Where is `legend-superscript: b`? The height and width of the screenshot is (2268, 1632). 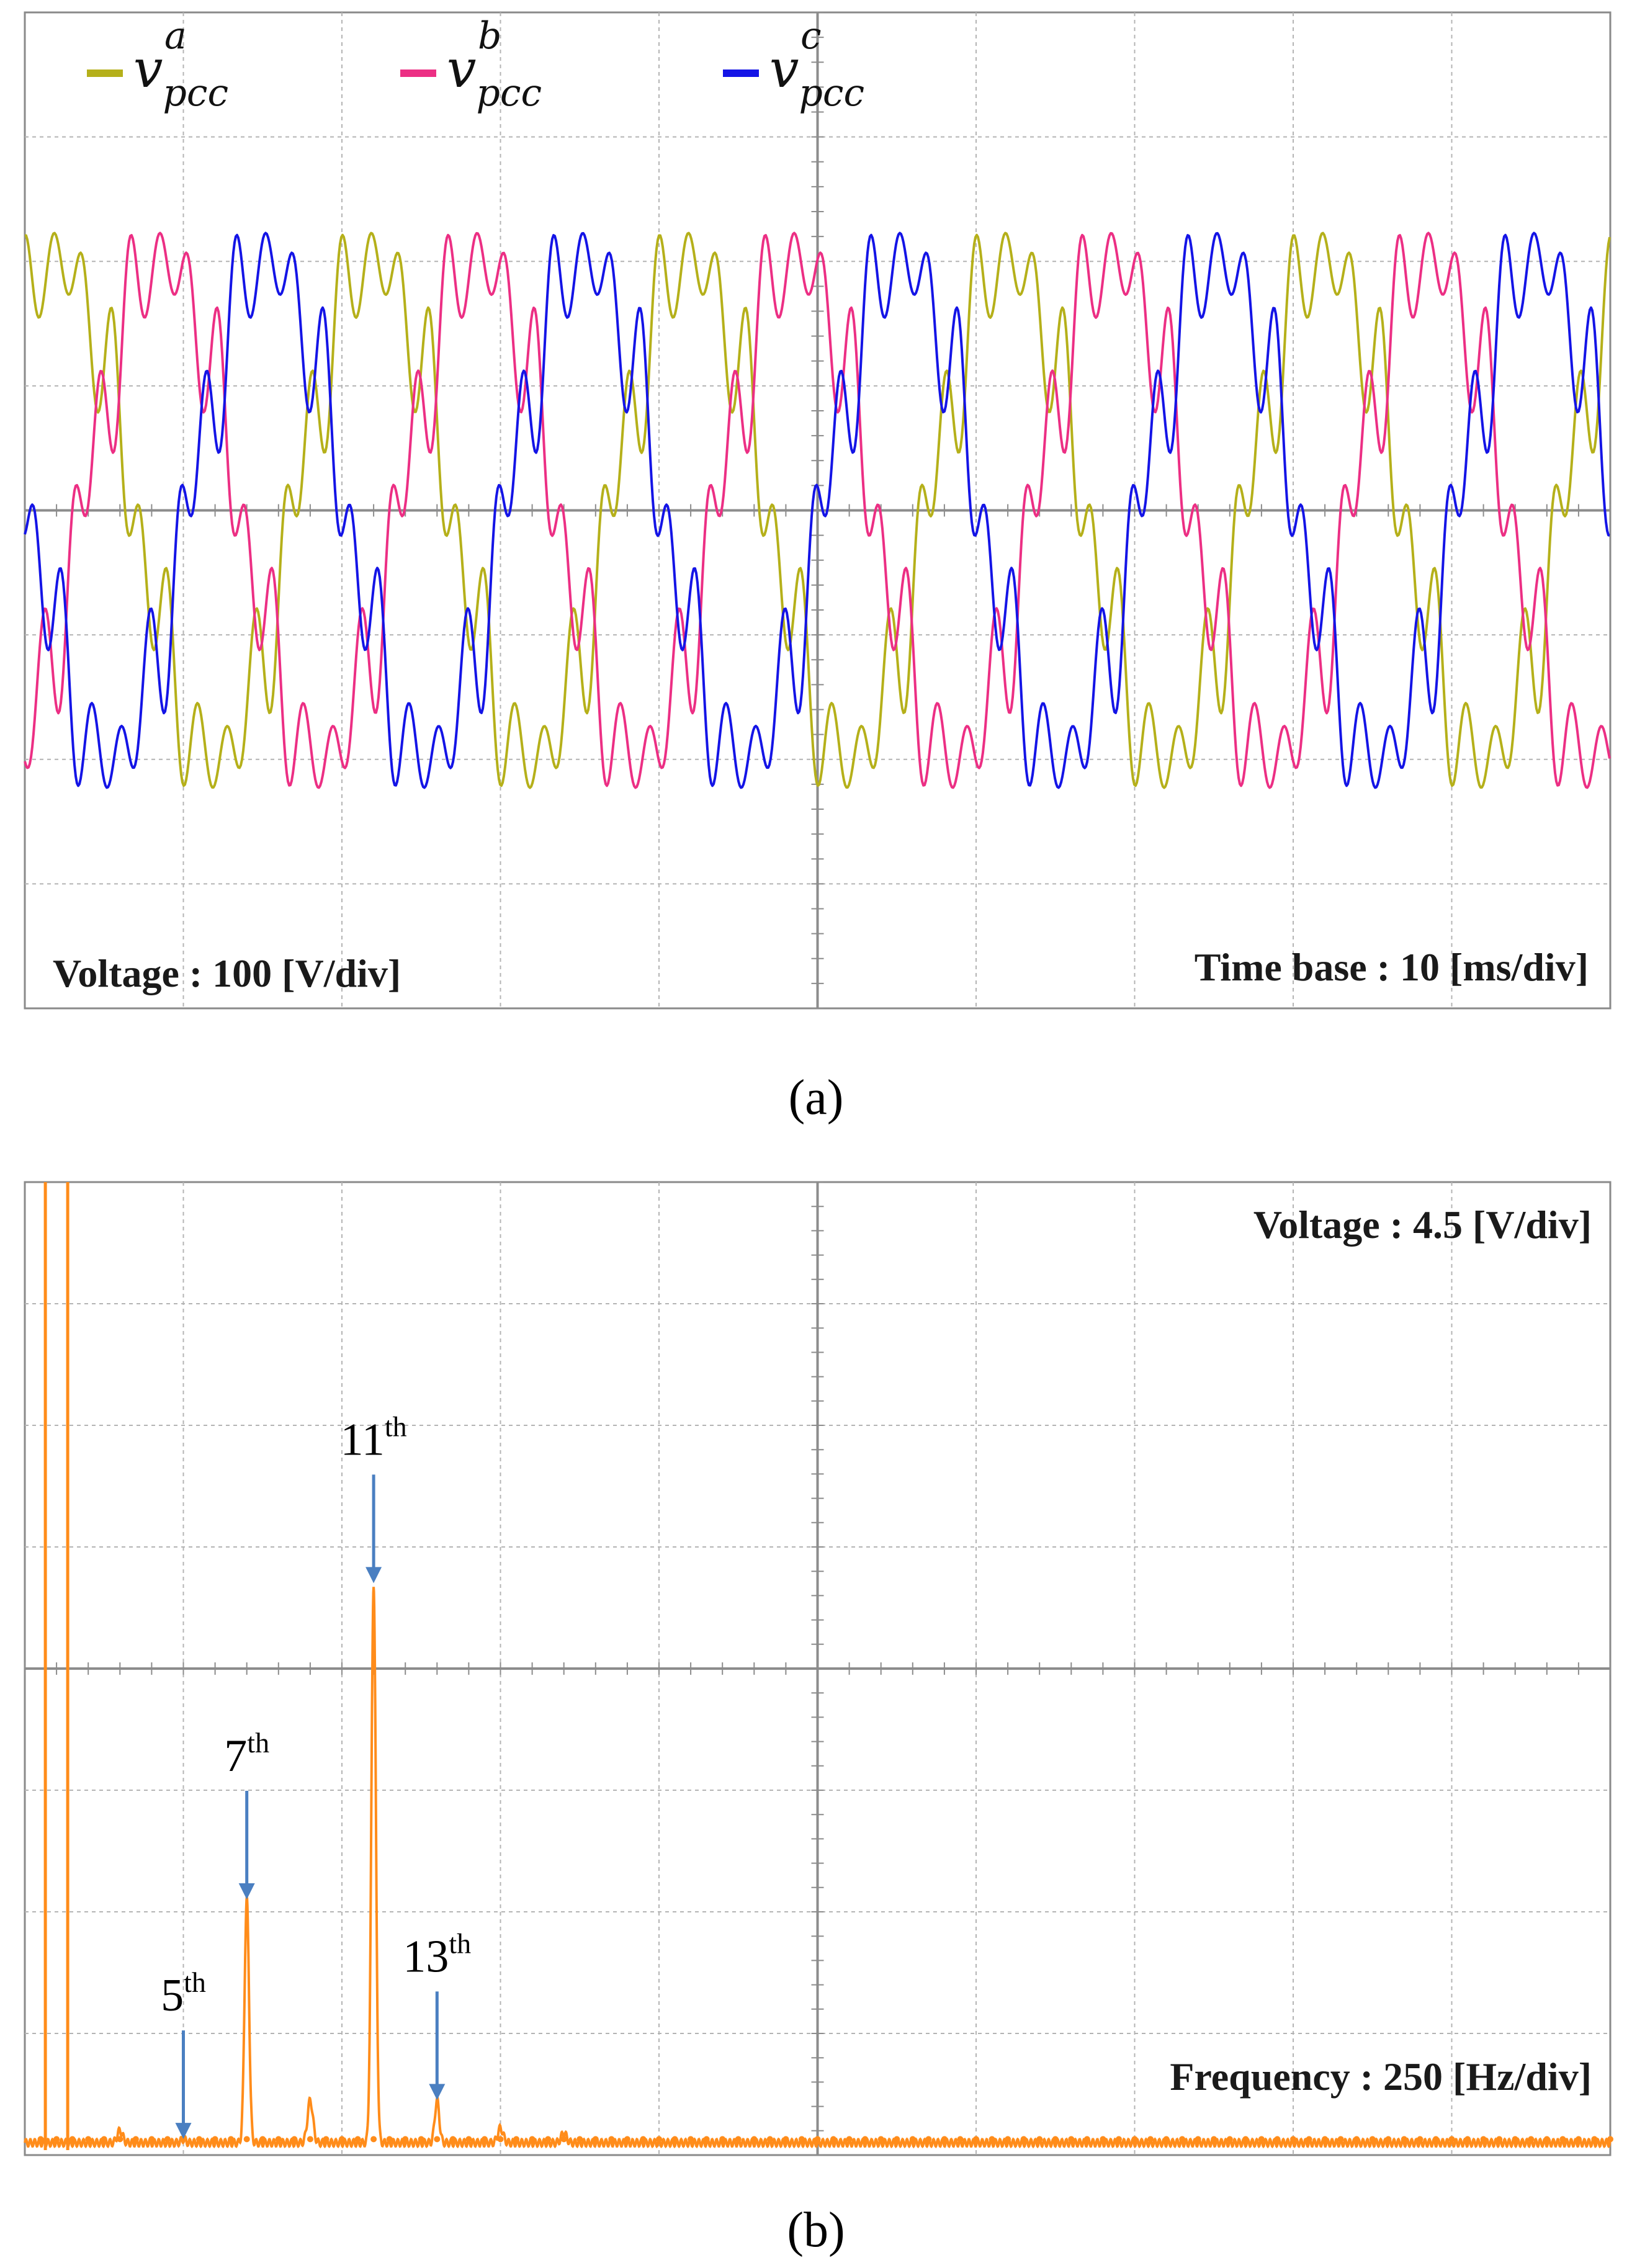 legend-superscript: b is located at coordinates (489, 36).